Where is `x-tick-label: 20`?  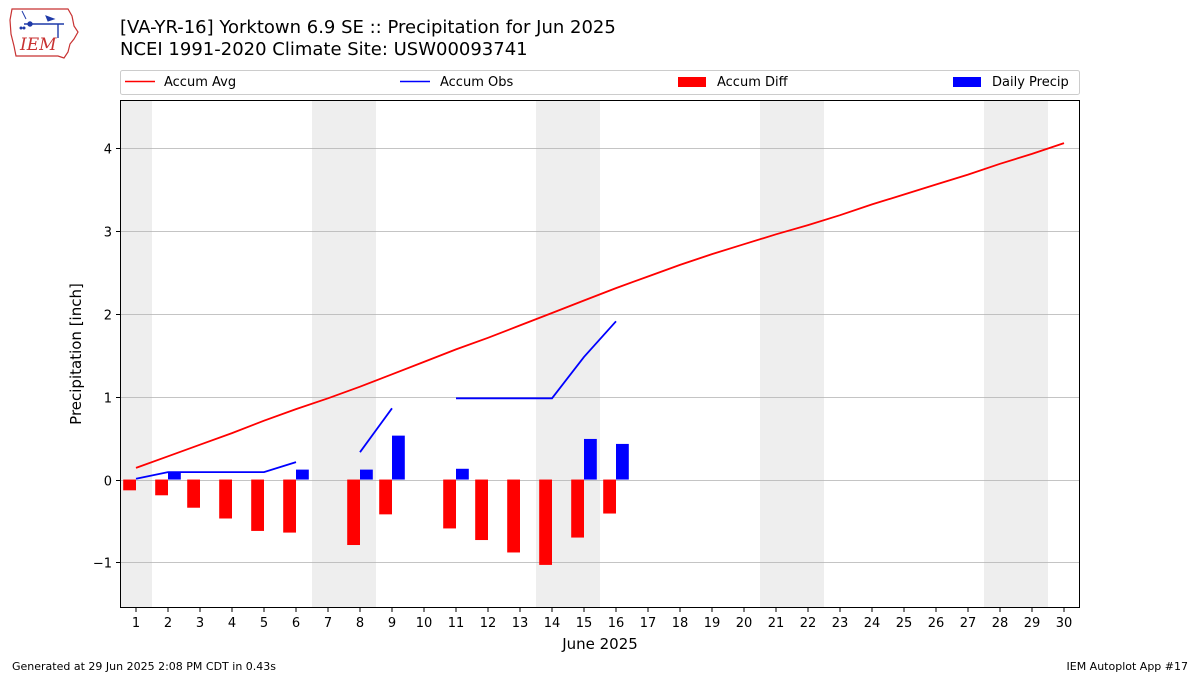 x-tick-label: 20 is located at coordinates (744, 623).